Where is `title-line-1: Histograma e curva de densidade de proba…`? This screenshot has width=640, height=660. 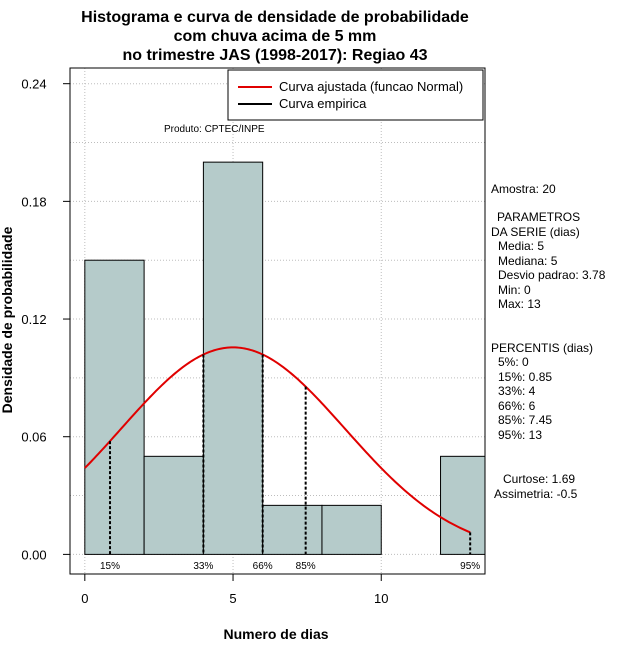 title-line-1: Histograma e curva de densidade de proba… is located at coordinates (275, 17).